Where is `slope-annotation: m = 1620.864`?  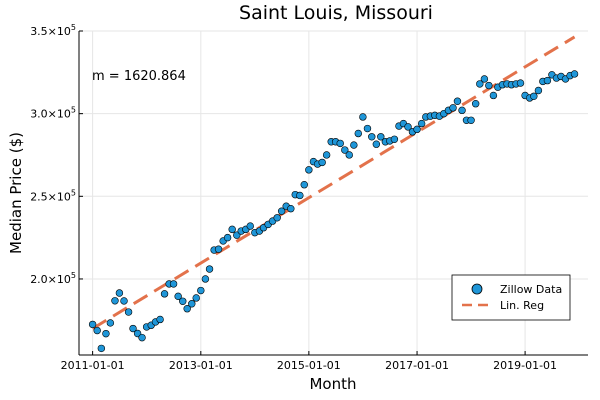 slope-annotation: m = 1620.864 is located at coordinates (139, 76).